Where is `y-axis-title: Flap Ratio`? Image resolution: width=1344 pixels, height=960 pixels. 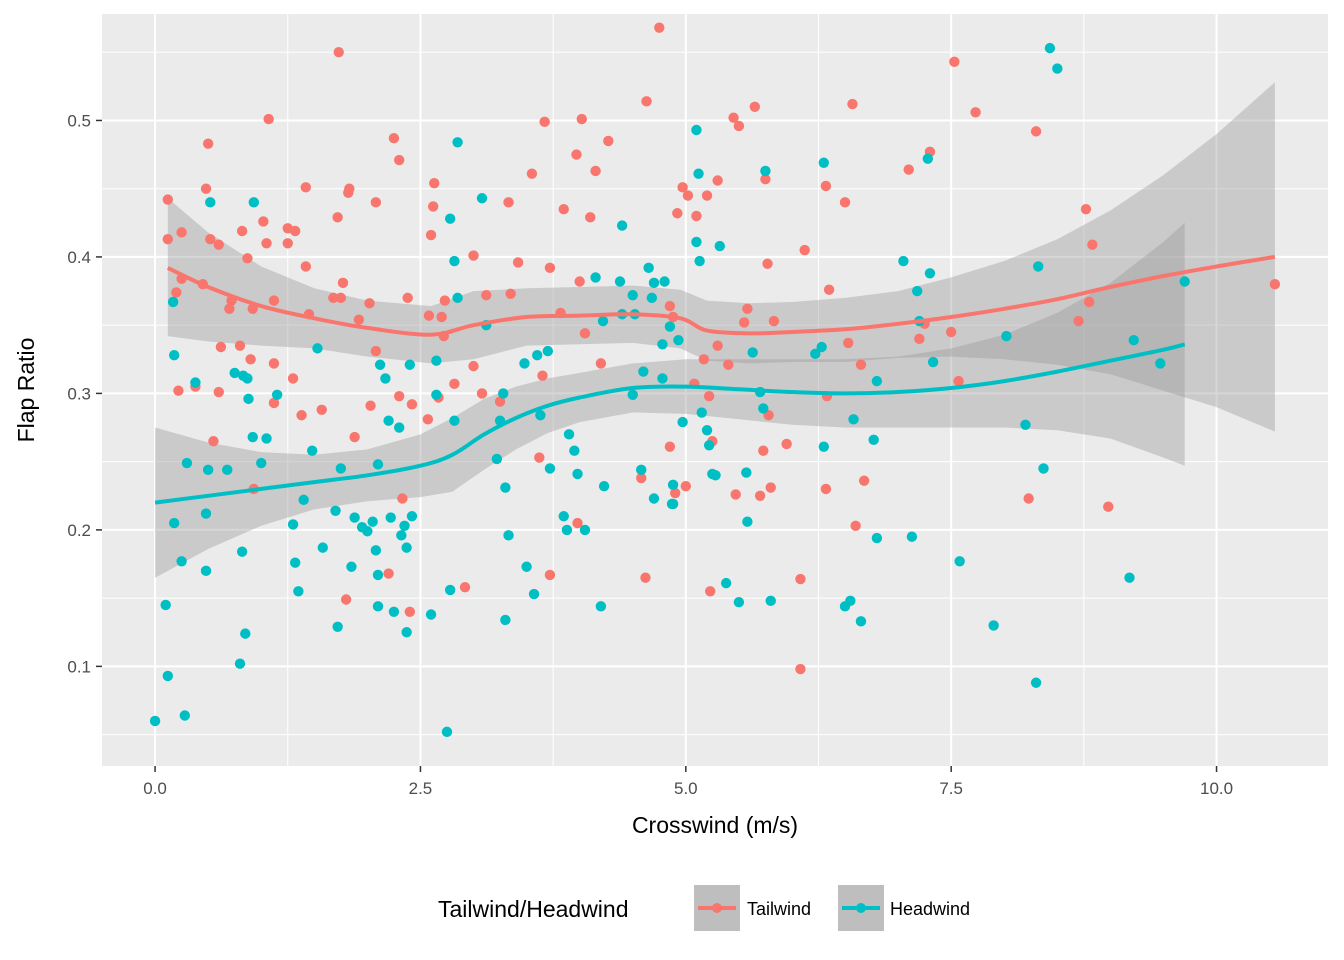
y-axis-title: Flap Ratio is located at coordinates (26, 390).